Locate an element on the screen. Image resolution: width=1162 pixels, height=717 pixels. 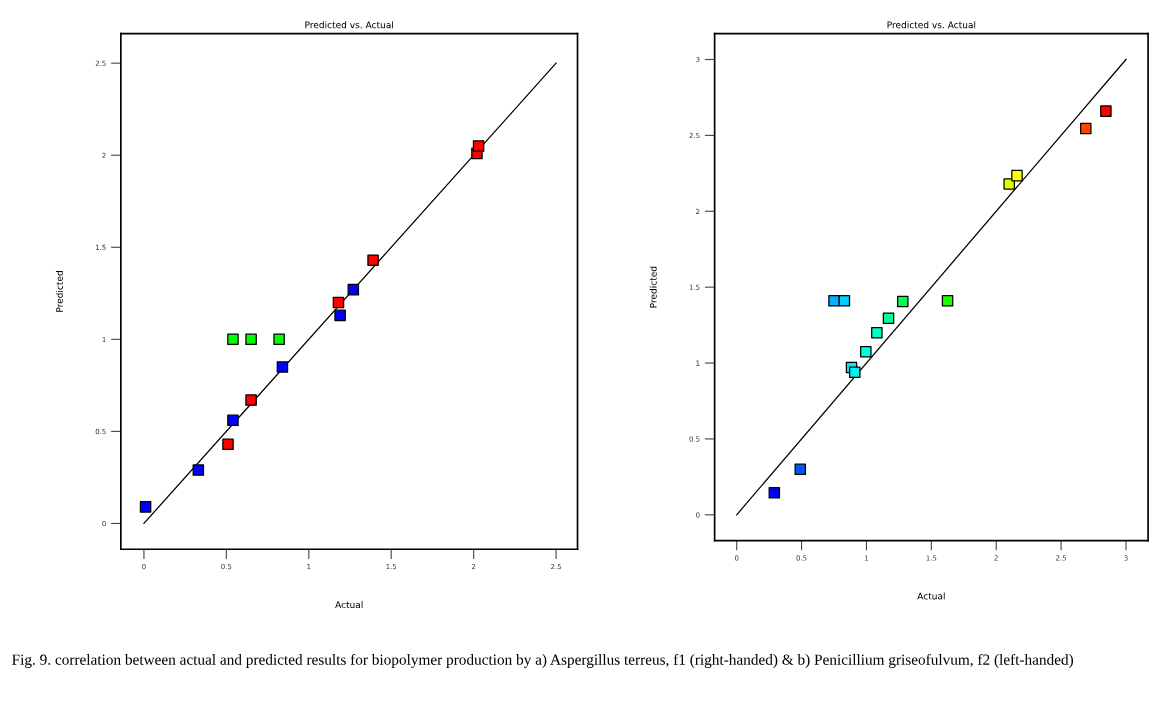
point is located at coordinates (338, 302).